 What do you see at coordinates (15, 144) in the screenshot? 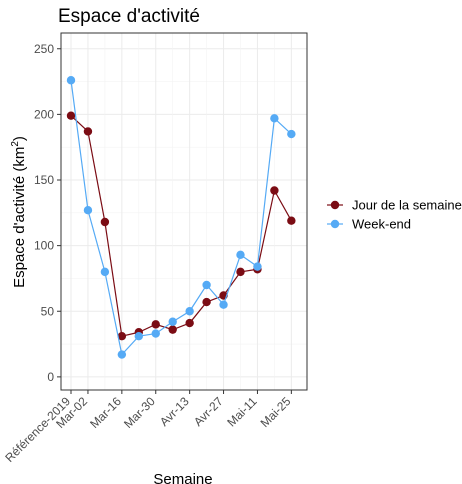
I see `y-axis-title-superscript: 2` at bounding box center [15, 144].